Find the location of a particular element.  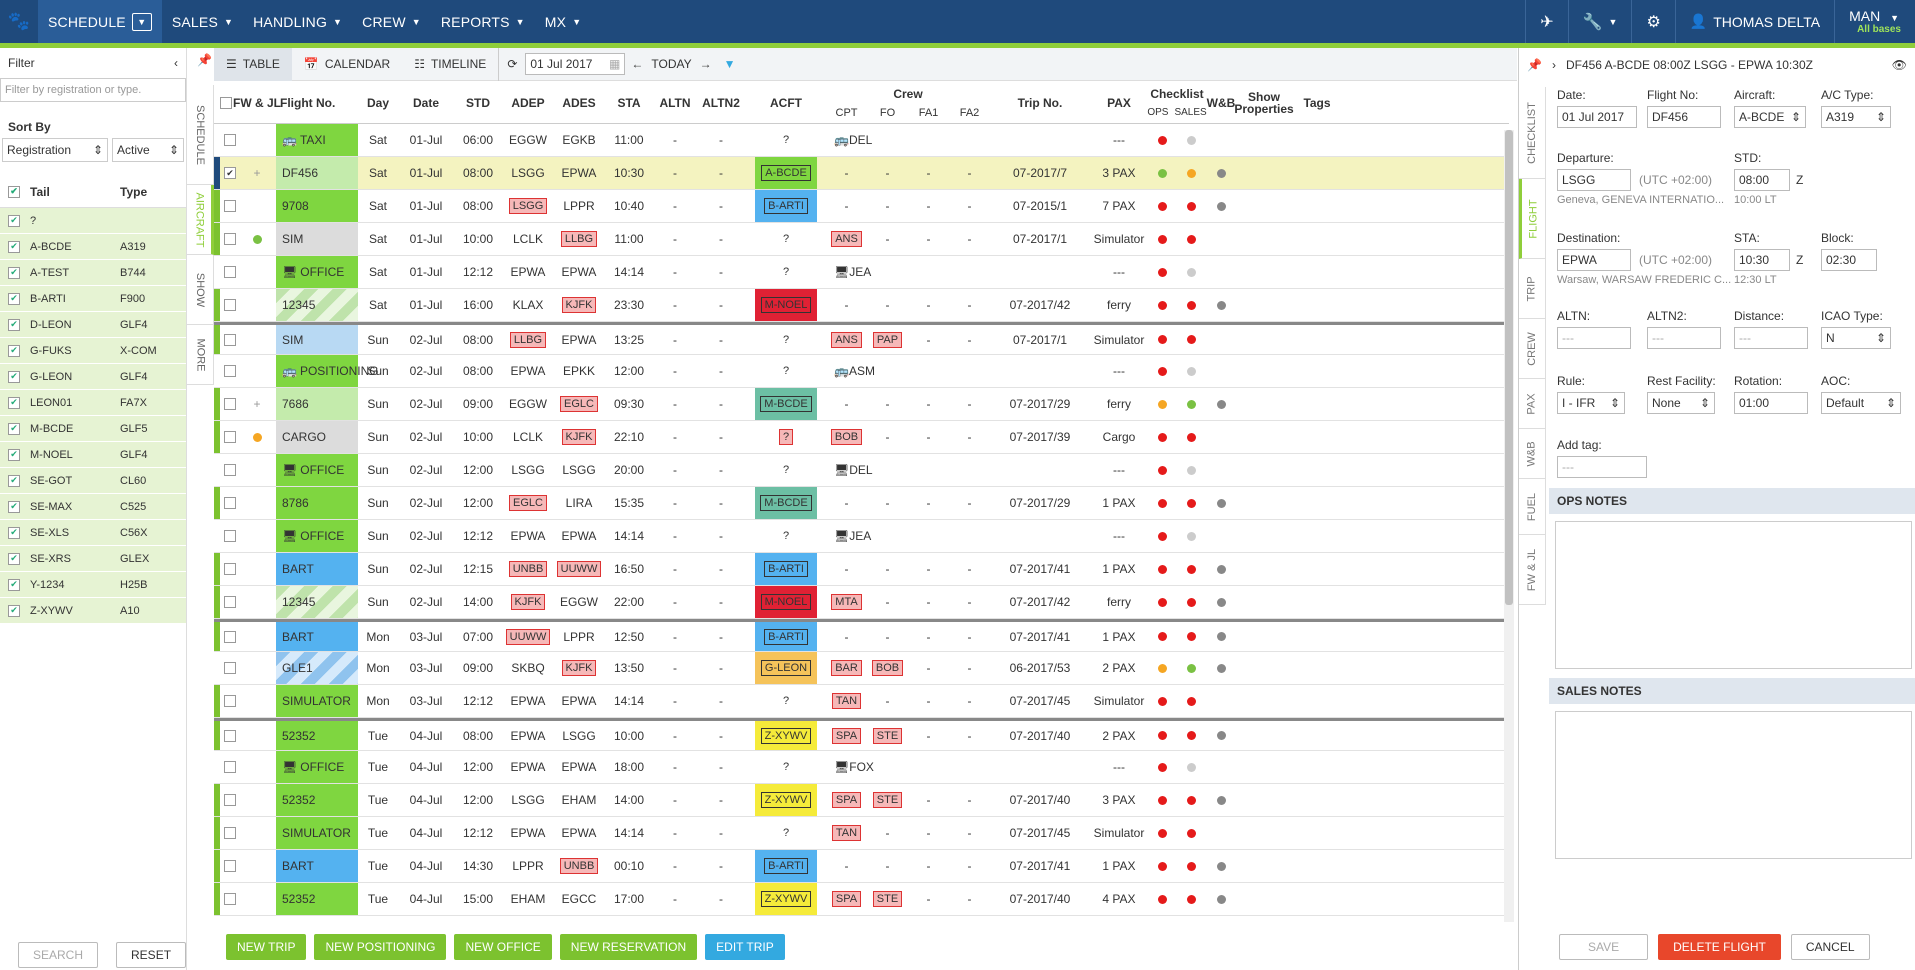

chevron-right-icon: › is located at coordinates (1553, 64).